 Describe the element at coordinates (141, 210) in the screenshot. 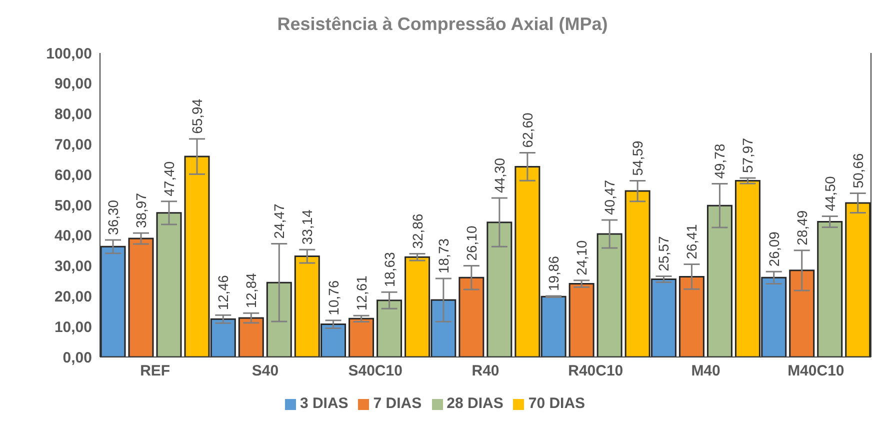

I see `data-label: 38,97` at that location.